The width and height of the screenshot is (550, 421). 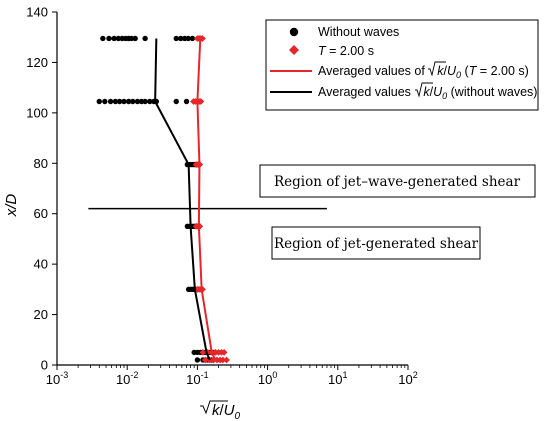 What do you see at coordinates (294, 32) in the screenshot?
I see `legend-marker-without-waves` at bounding box center [294, 32].